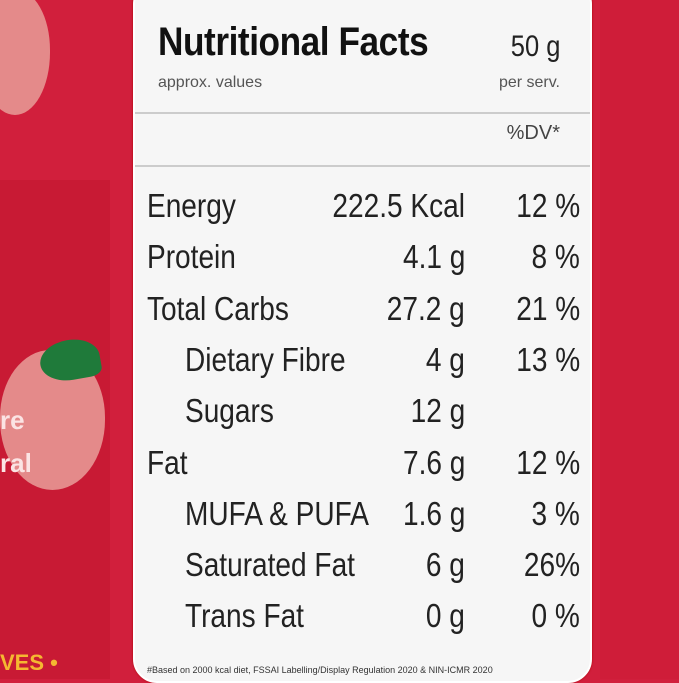 Image resolution: width=679 pixels, height=683 pixels. Describe the element at coordinates (362, 571) in the screenshot. I see `nutrient-row: Saturated Fat 6 g 26%` at that location.